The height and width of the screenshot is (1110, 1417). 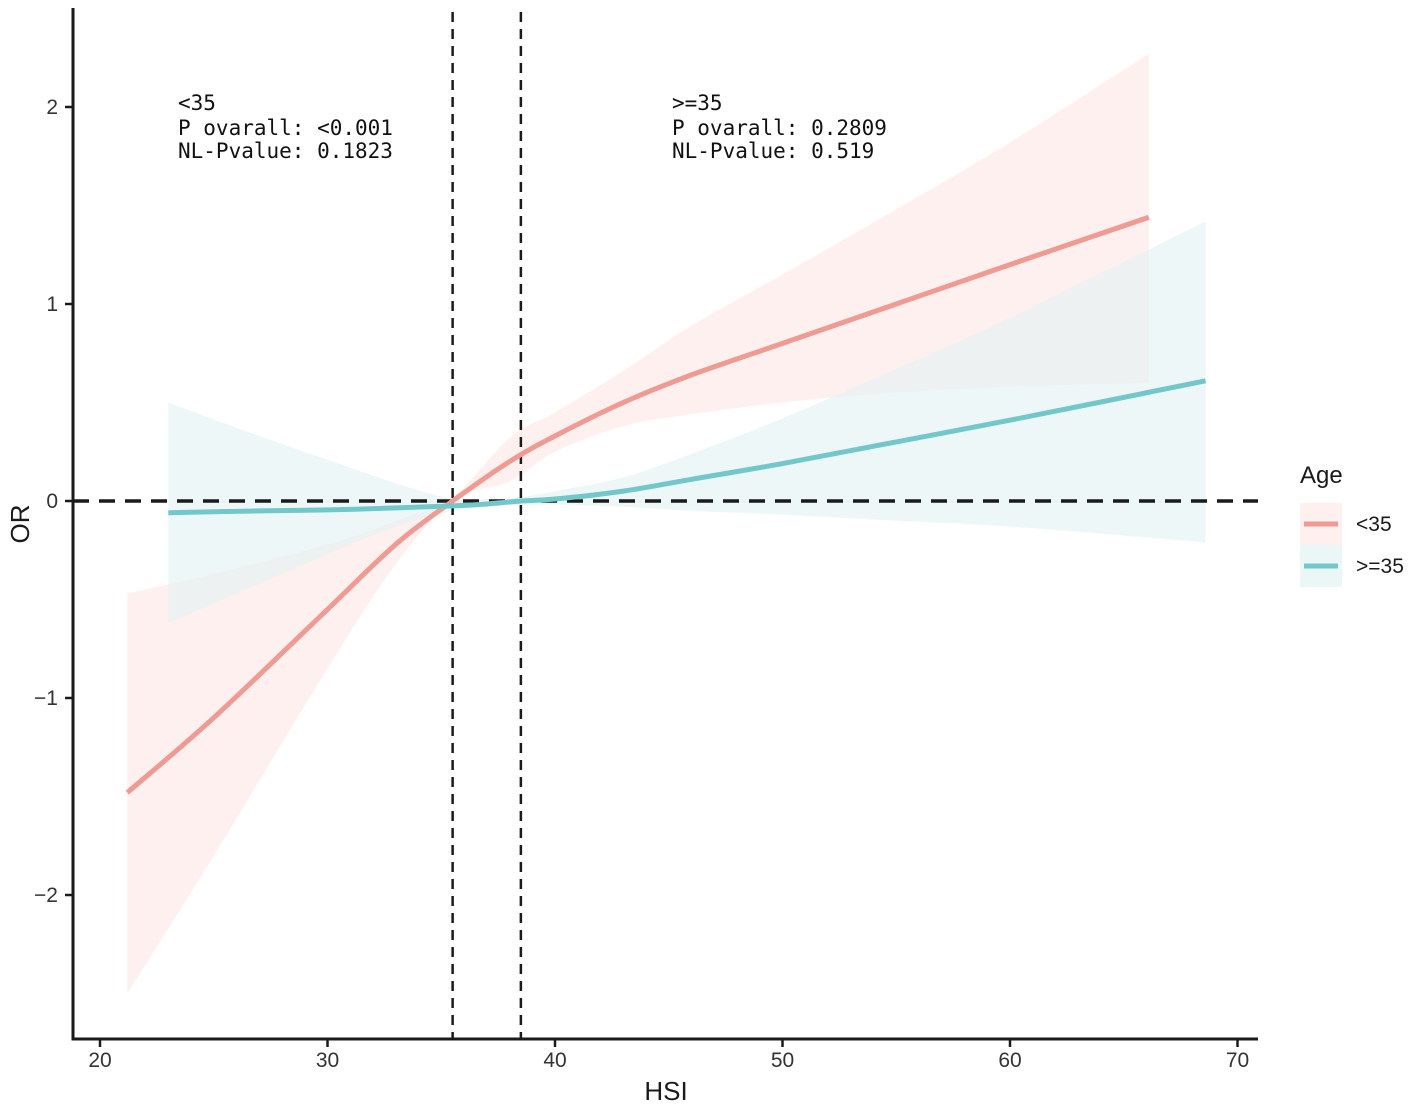 I want to click on legend-label-lt35: <35, so click(x=1374, y=524).